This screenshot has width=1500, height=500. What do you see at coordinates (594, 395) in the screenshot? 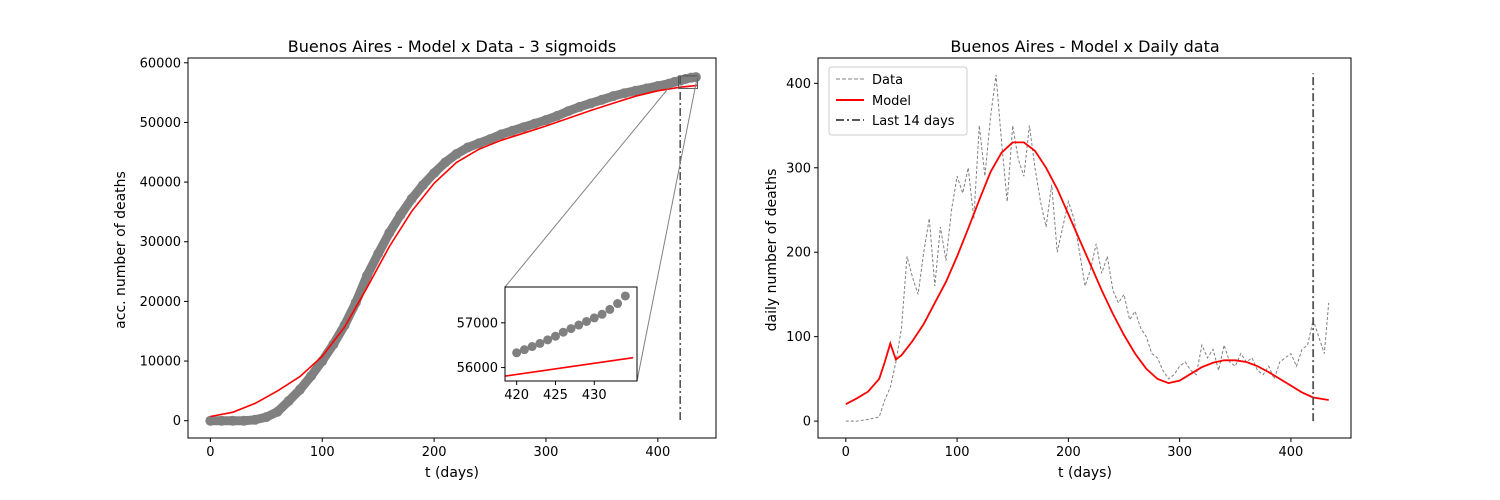
I see `left-inset-xtick-label: 430` at bounding box center [594, 395].